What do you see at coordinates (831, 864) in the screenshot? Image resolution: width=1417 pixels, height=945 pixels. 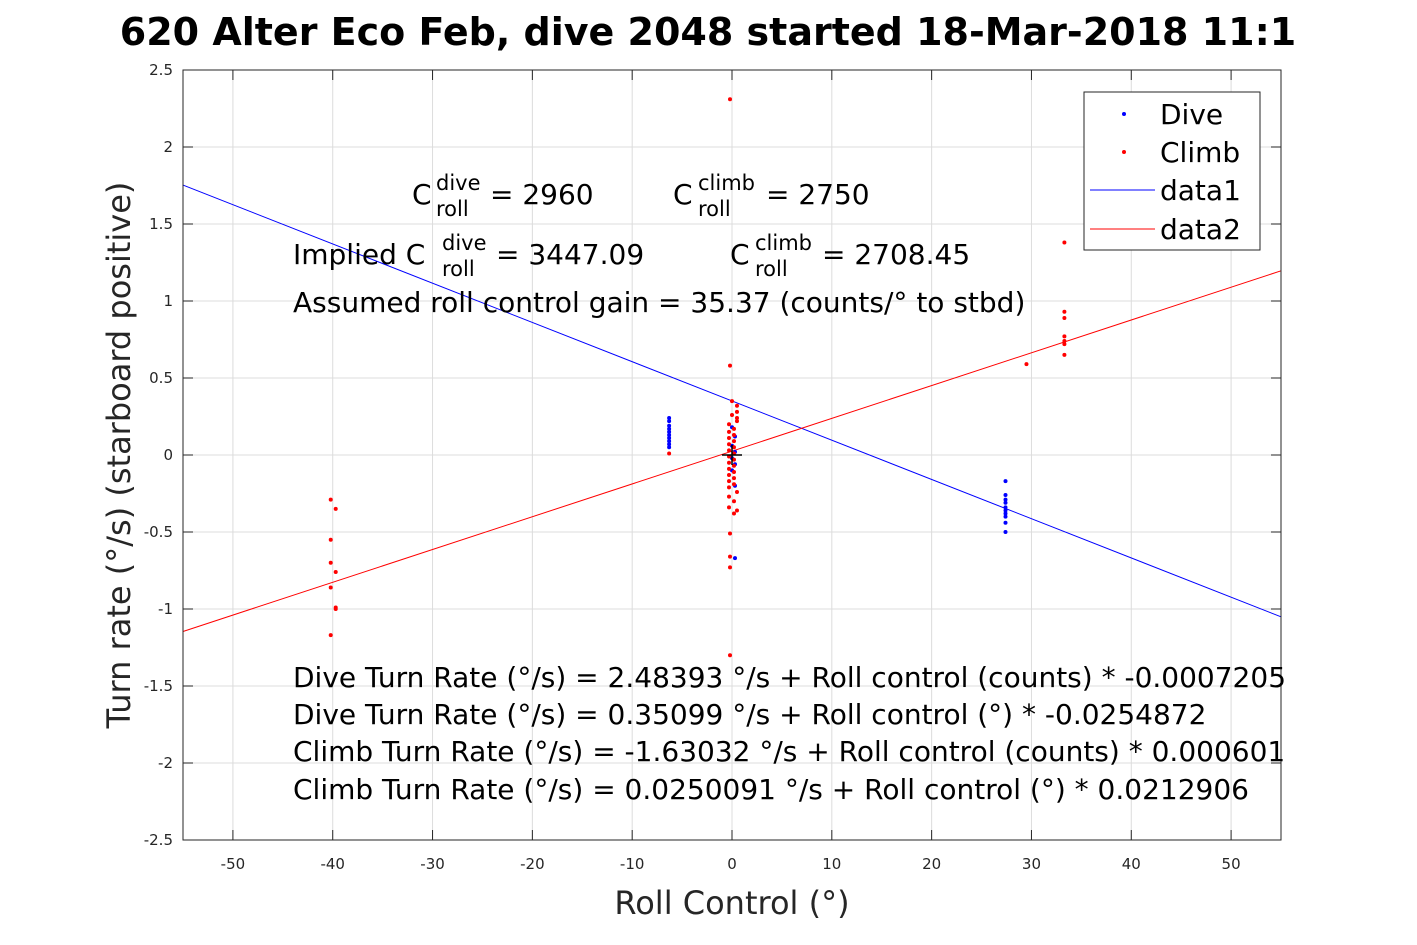 I see `x-tick-label: 10` at bounding box center [831, 864].